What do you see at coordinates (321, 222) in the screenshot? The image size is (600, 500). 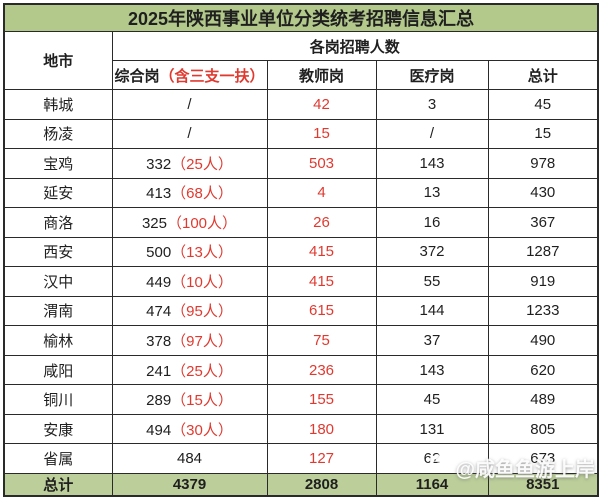 I see `teacher-cell: 26` at bounding box center [321, 222].